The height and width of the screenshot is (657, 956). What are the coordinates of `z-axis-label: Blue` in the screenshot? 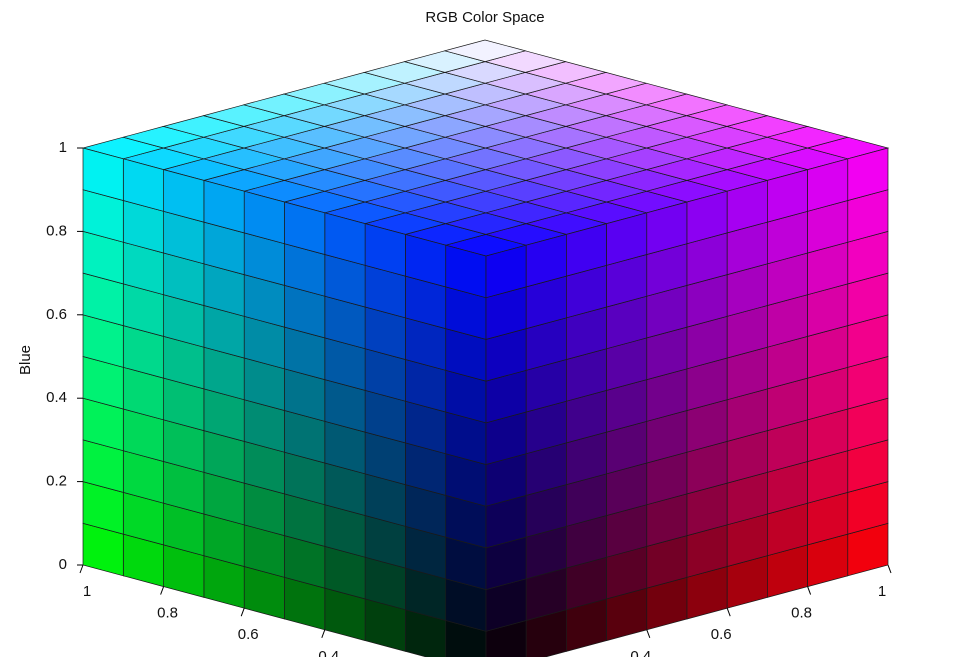 It's located at (25, 360).